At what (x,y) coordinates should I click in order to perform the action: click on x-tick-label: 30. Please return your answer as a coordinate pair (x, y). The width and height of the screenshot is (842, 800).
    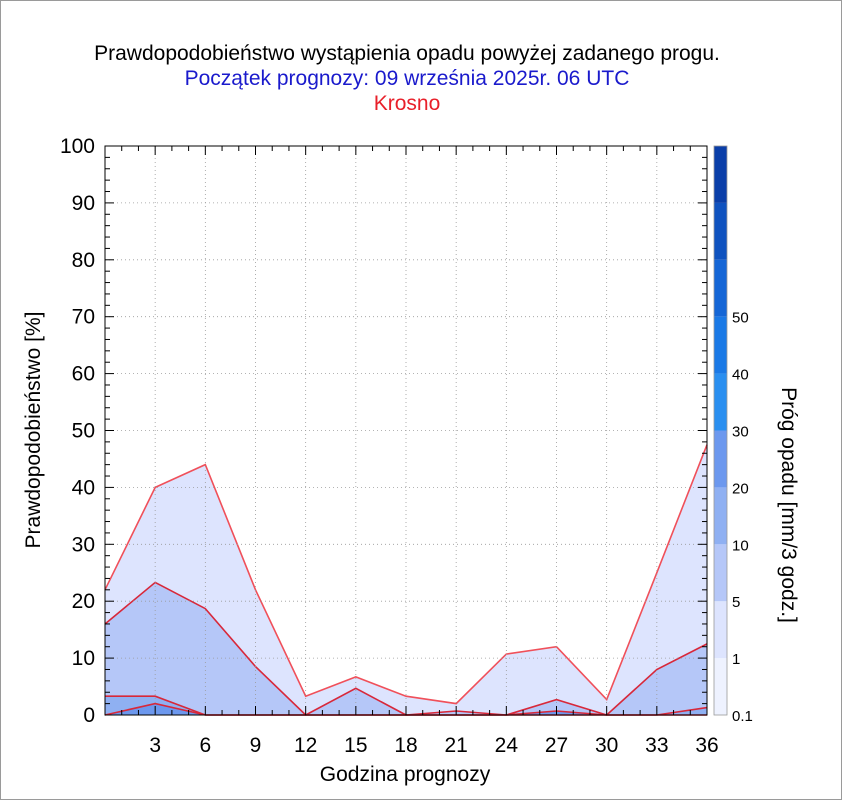
    Looking at the image, I should click on (606, 745).